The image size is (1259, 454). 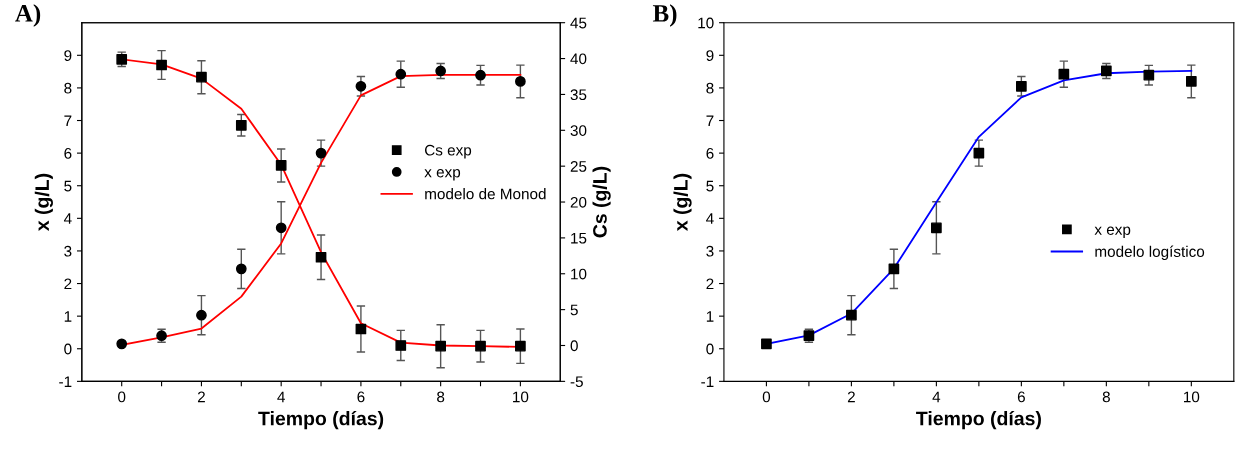 What do you see at coordinates (664, 15) in the screenshot?
I see `chart-title: B)` at bounding box center [664, 15].